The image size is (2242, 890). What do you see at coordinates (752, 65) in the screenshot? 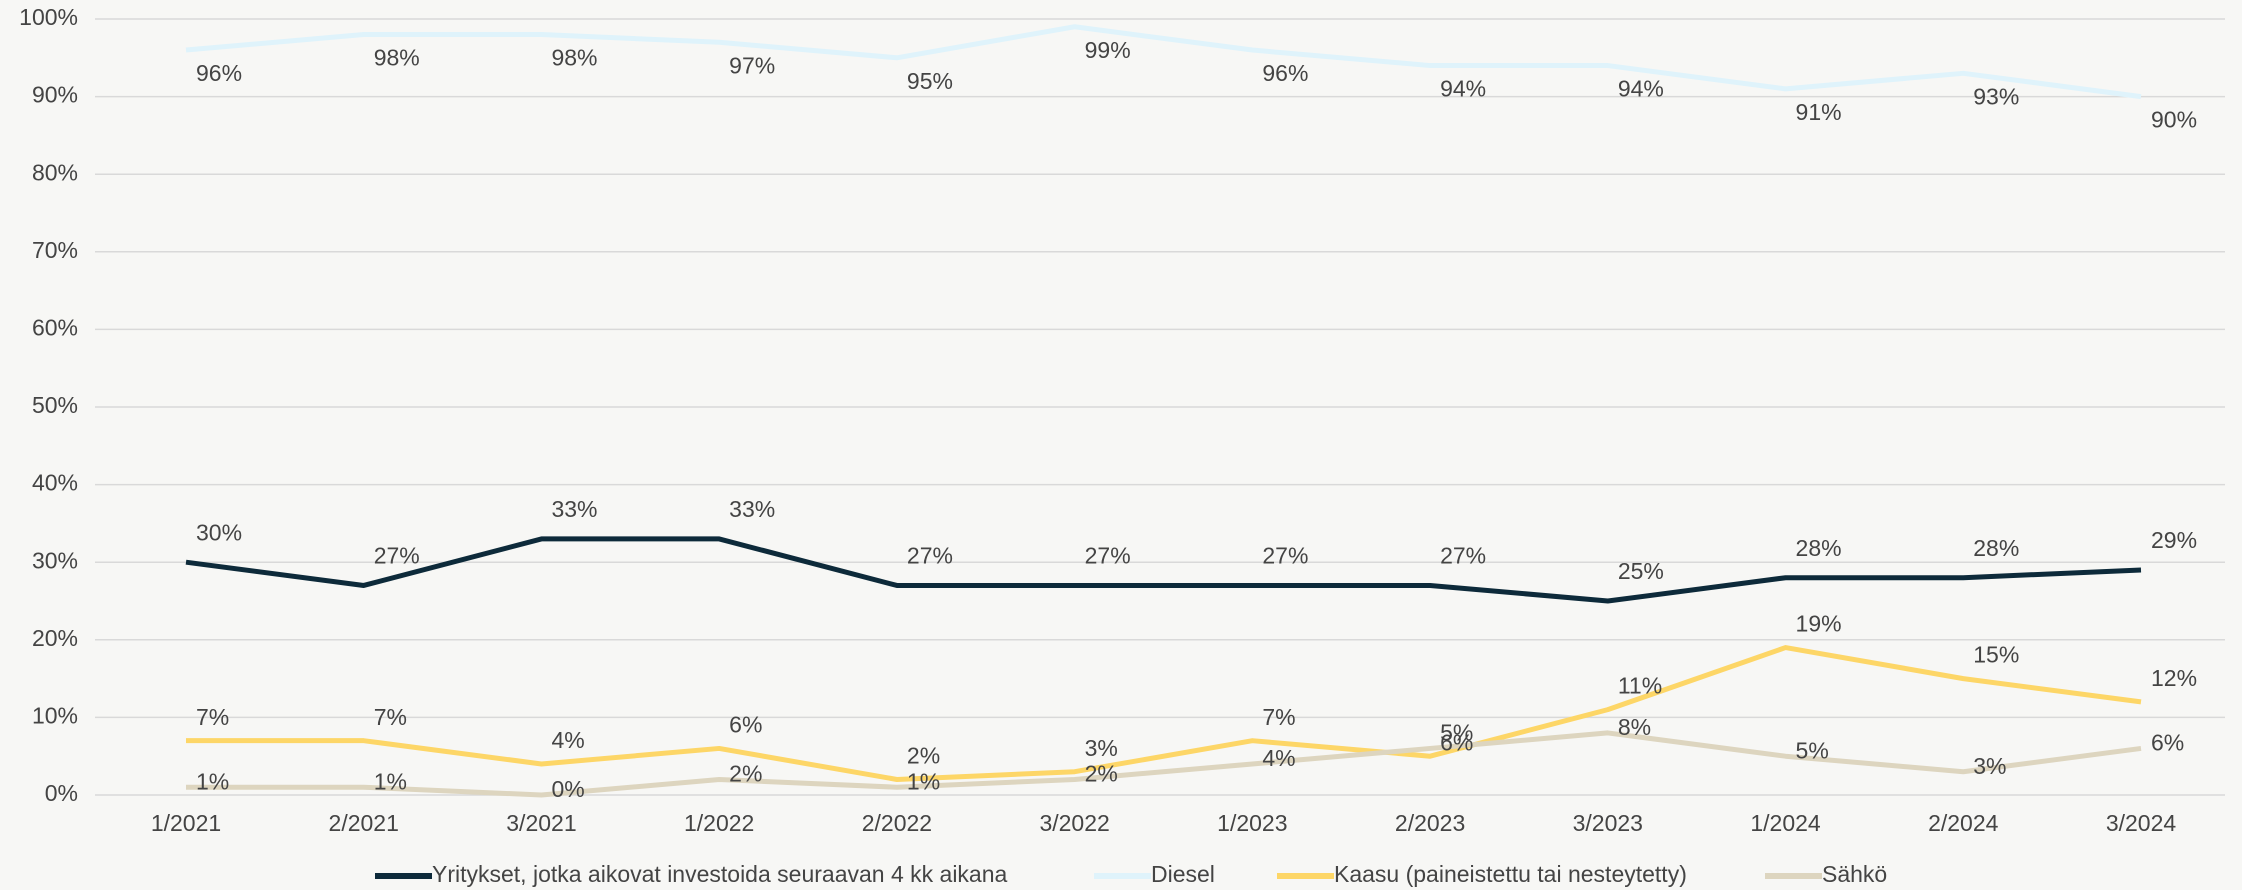
I see `data-label: 97%` at bounding box center [752, 65].